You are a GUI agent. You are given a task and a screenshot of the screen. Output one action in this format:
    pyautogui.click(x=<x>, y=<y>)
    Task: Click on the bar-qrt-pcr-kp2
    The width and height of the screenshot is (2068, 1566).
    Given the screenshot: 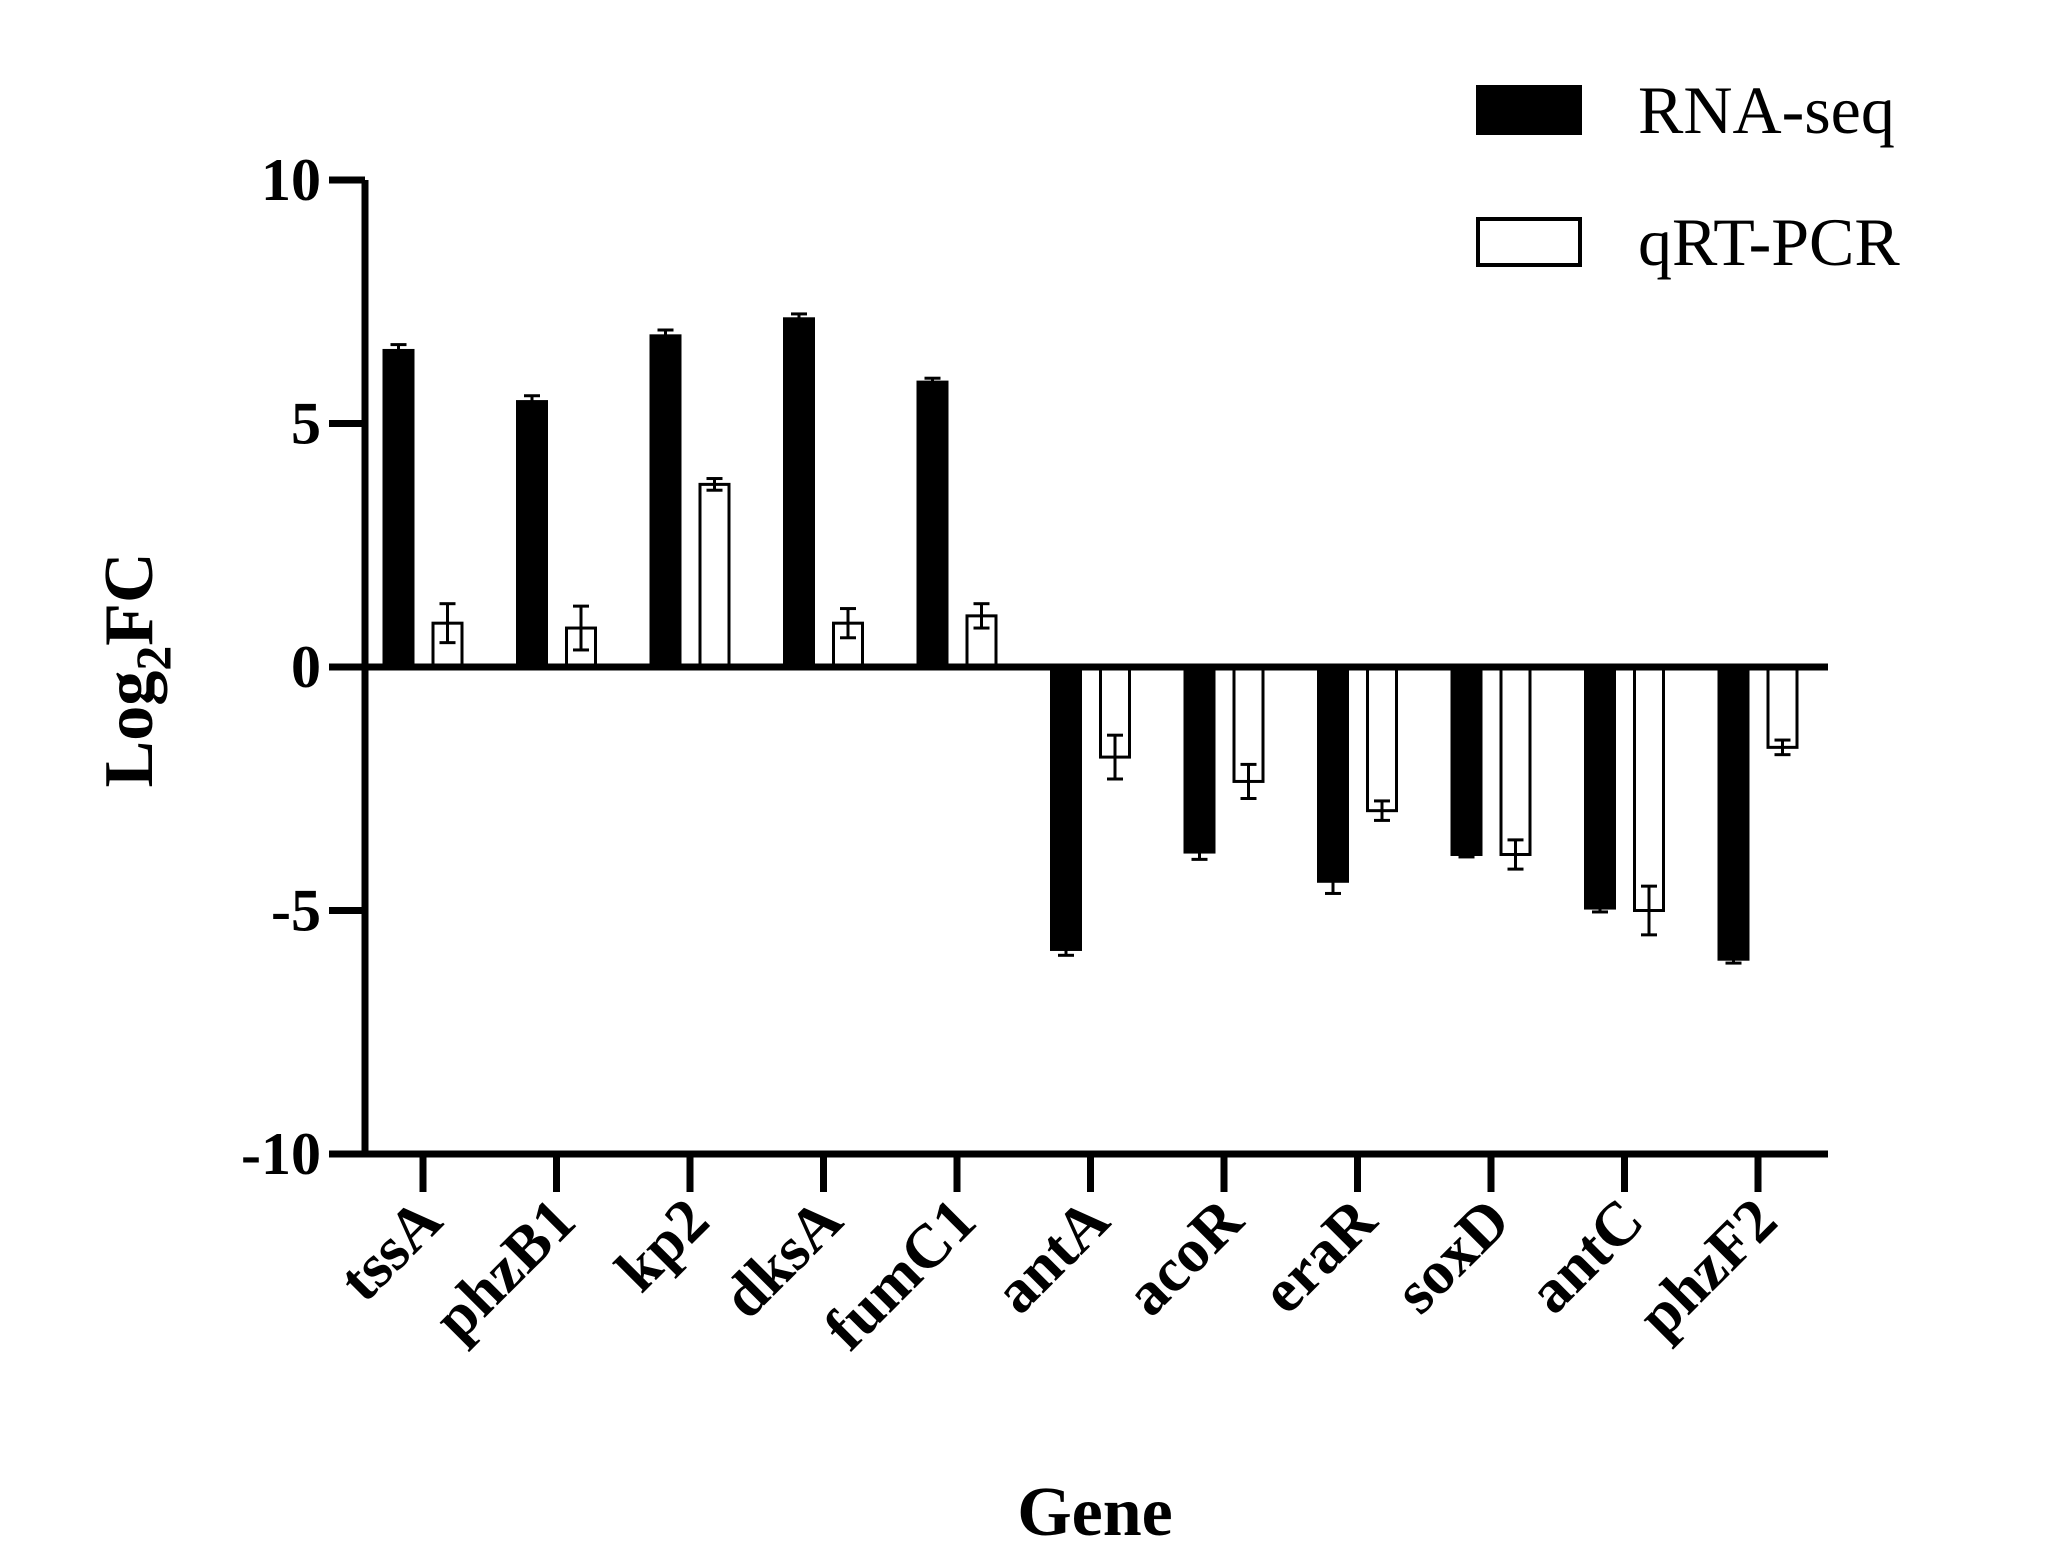 What is the action you would take?
    pyautogui.click(x=714, y=575)
    